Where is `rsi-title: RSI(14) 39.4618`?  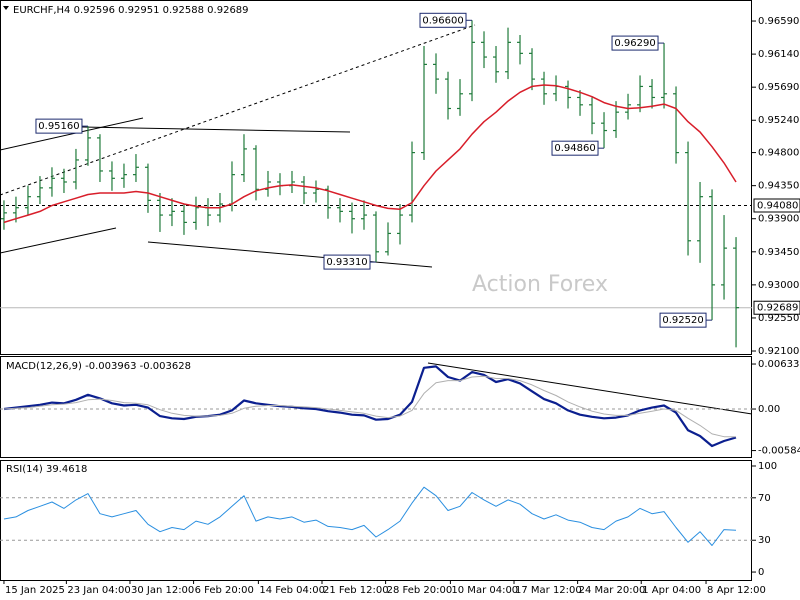 rsi-title: RSI(14) 39.4618 is located at coordinates (46, 469).